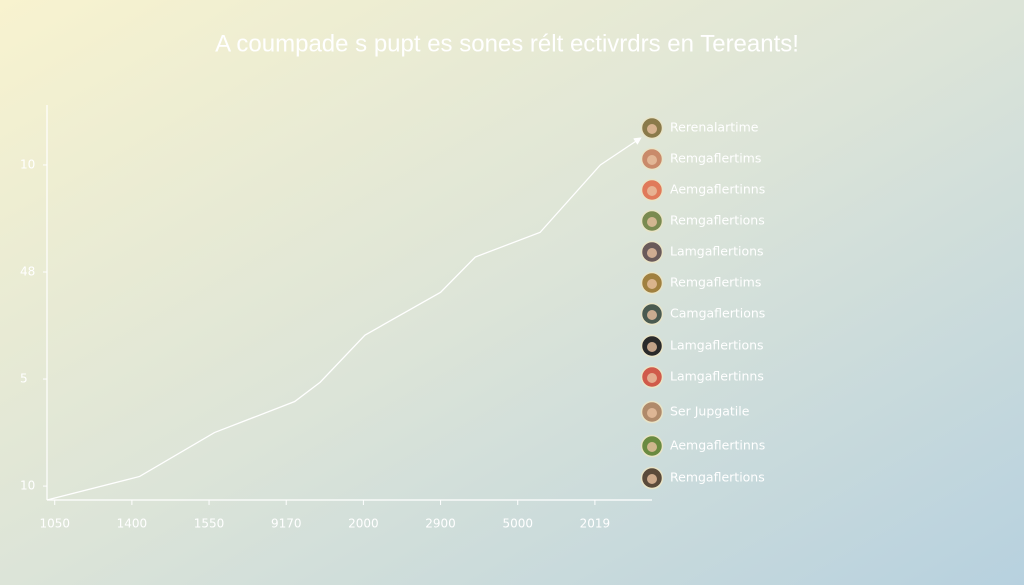 The height and width of the screenshot is (585, 1024). Describe the element at coordinates (24, 379) in the screenshot. I see `y-tick-label: 5` at that location.